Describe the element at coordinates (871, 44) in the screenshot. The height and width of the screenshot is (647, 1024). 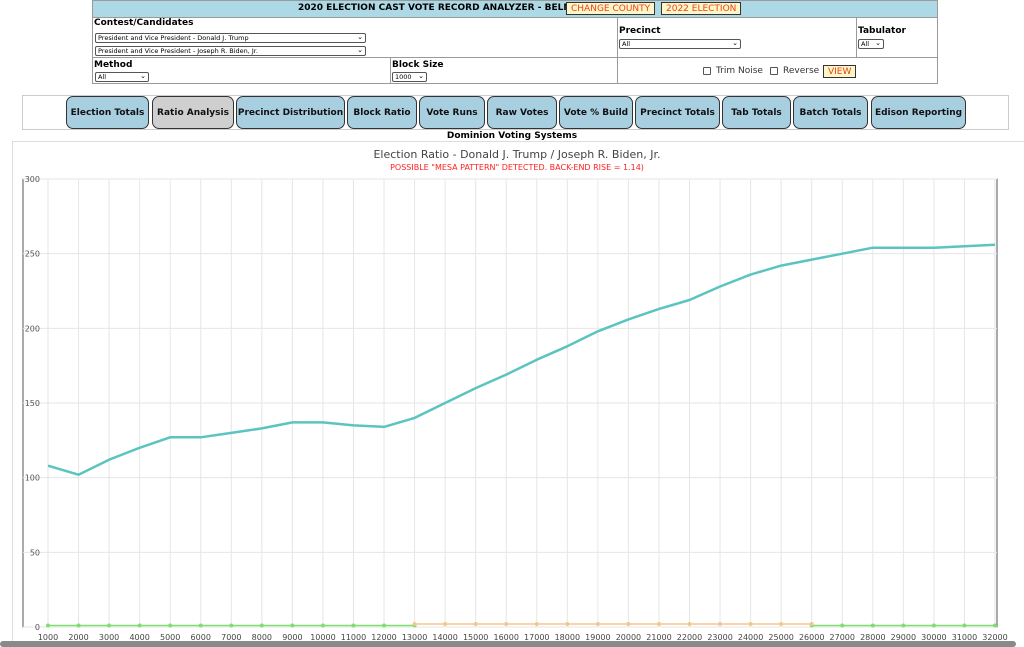
I see `tabulator-select: All ⌄` at that location.